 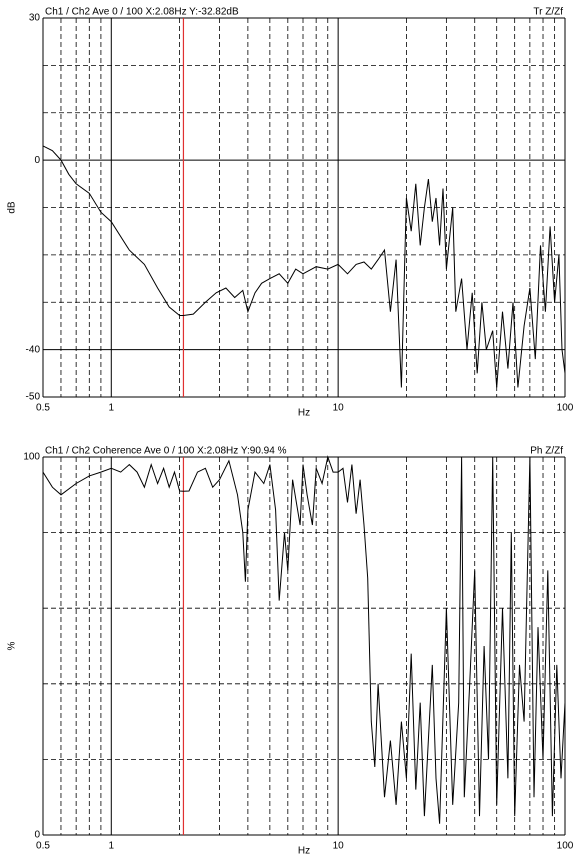 I want to click on y-axis-label: dB, so click(x=12, y=207).